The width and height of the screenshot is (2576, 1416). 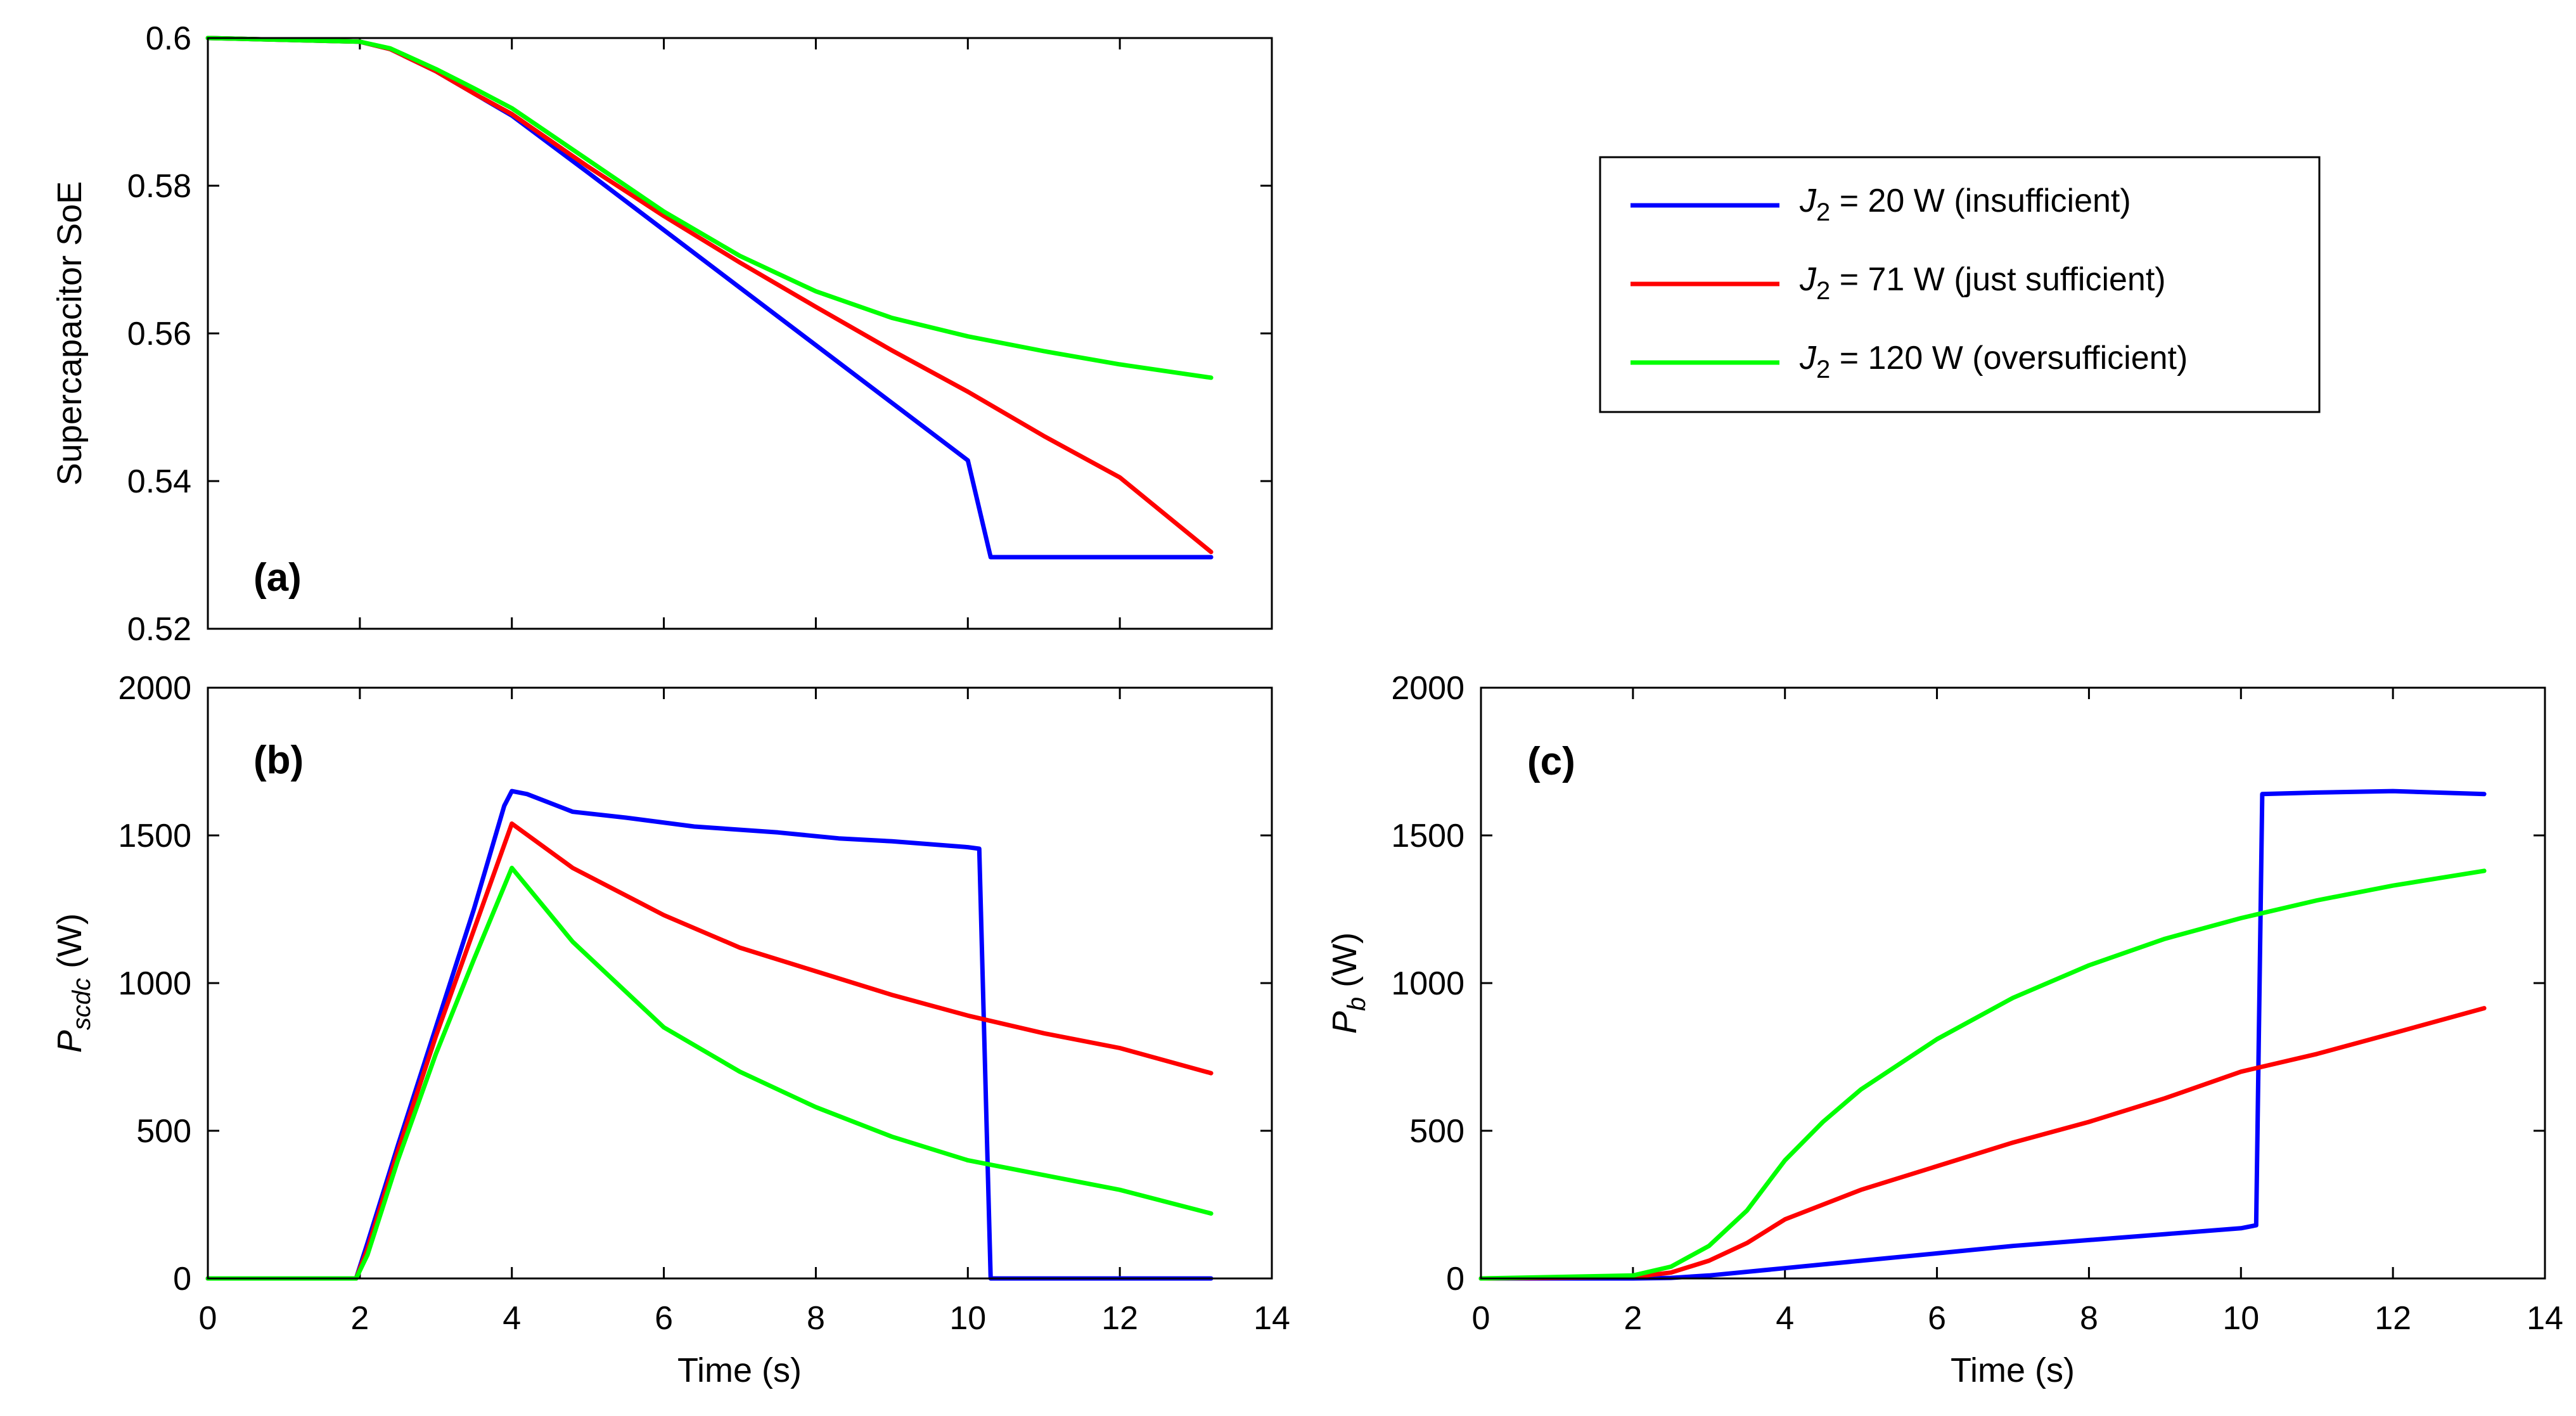 What do you see at coordinates (1427, 984) in the screenshot?
I see `panel-c-ytick-label: 1000` at bounding box center [1427, 984].